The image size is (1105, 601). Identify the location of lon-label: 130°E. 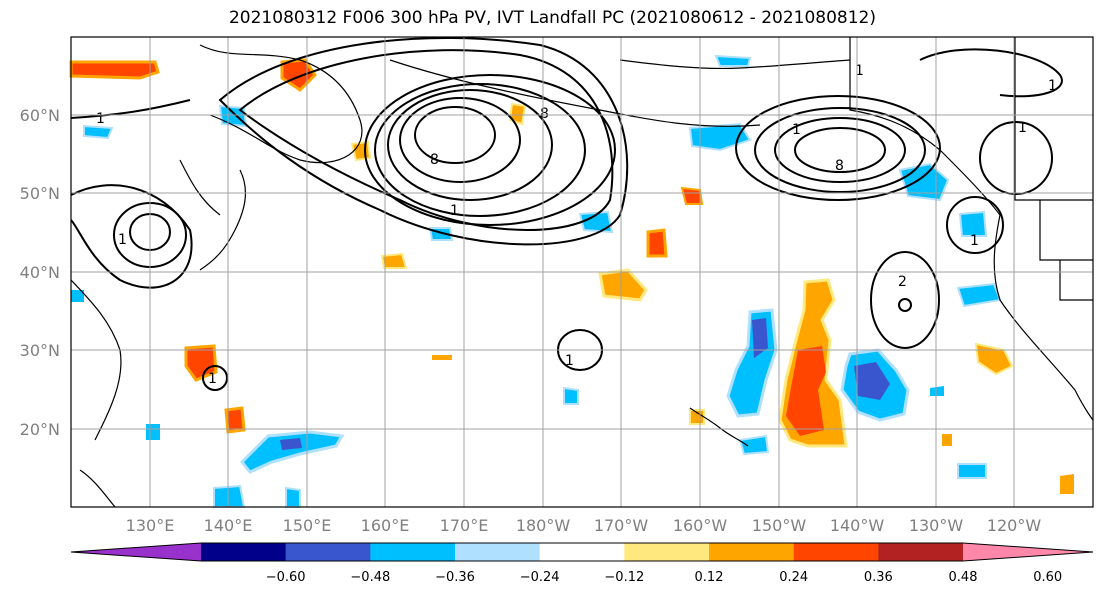
(150, 525).